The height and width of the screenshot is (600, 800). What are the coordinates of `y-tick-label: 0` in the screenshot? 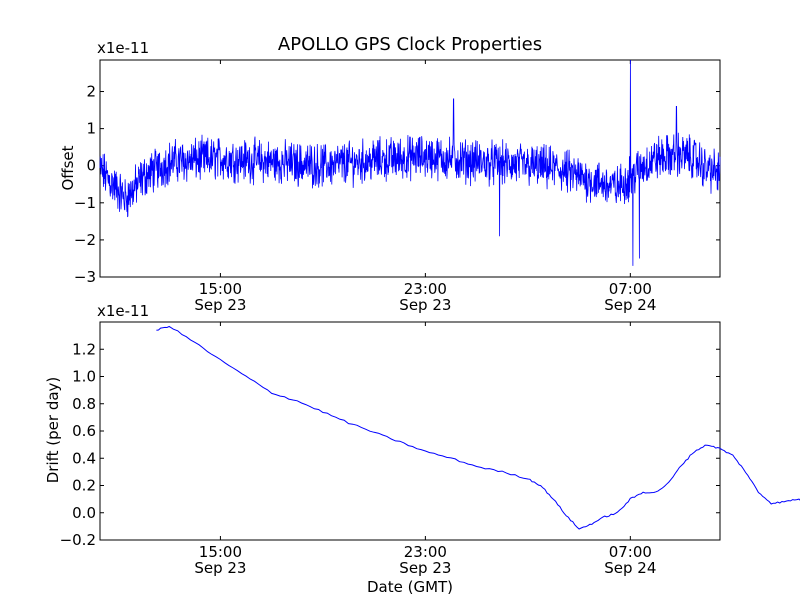 It's located at (91, 166).